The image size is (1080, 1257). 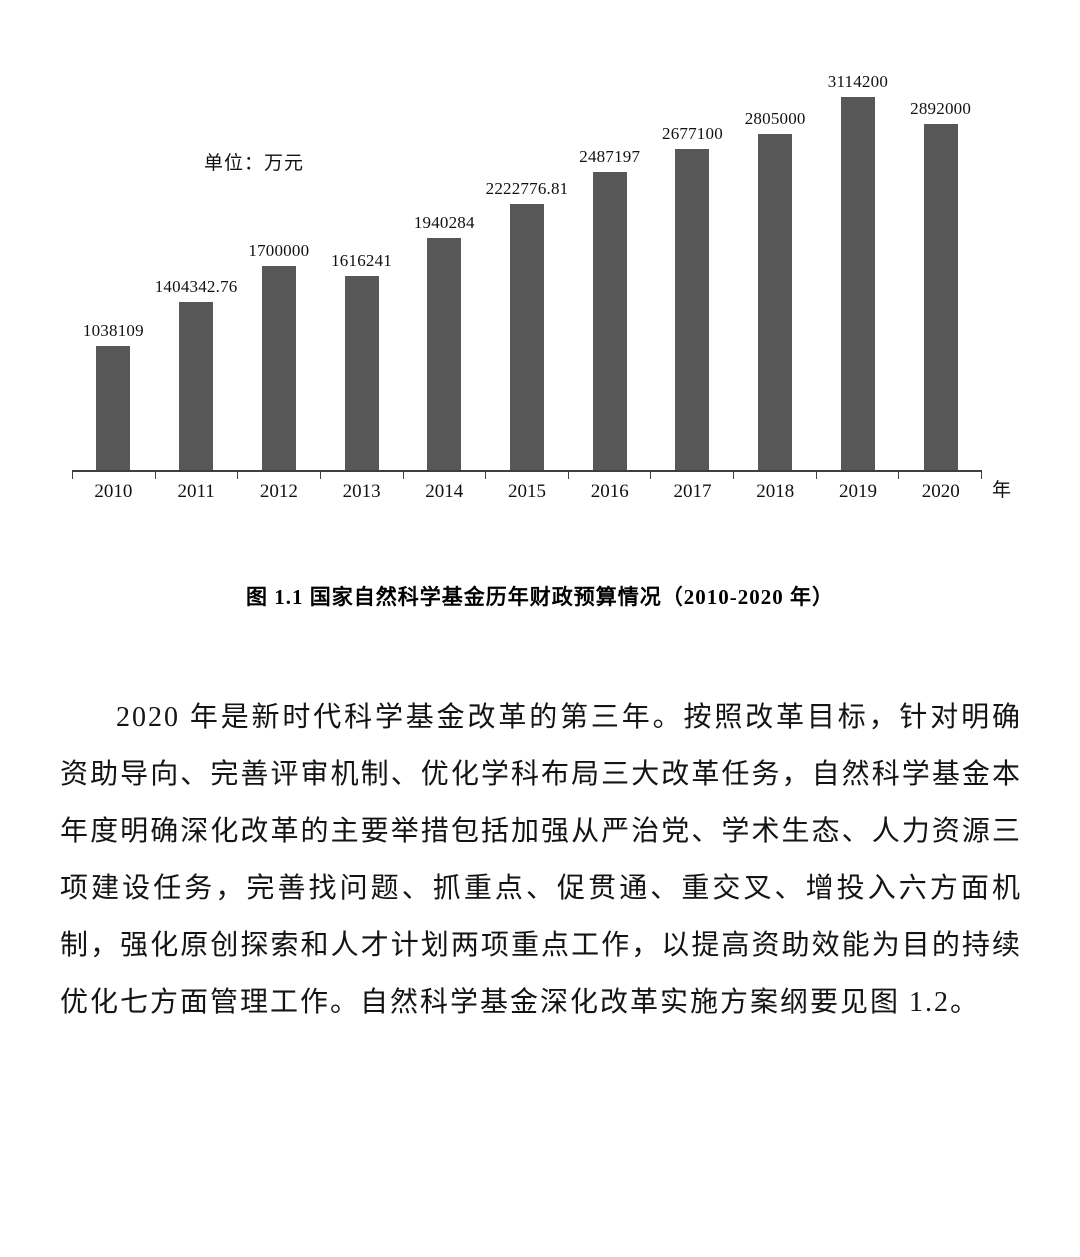 I want to click on x-tick-label: 2012, so click(x=278, y=491).